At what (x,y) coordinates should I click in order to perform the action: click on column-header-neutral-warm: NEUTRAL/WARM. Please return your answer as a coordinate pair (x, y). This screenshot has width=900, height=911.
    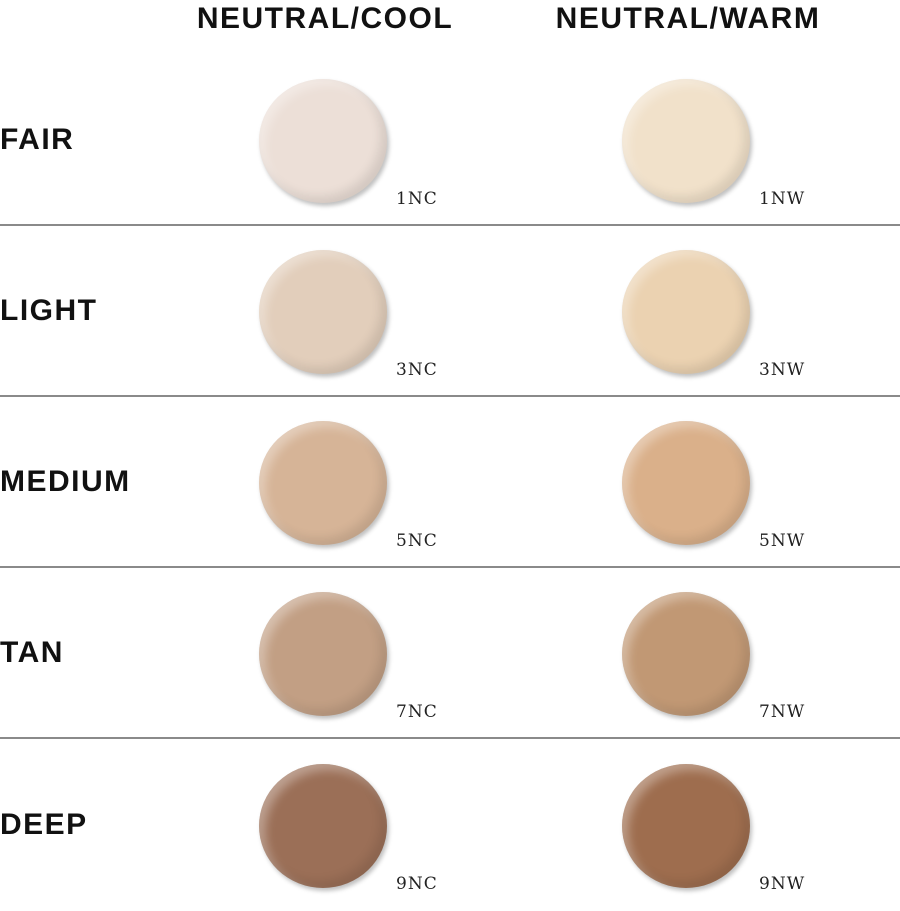
    Looking at the image, I should click on (688, 18).